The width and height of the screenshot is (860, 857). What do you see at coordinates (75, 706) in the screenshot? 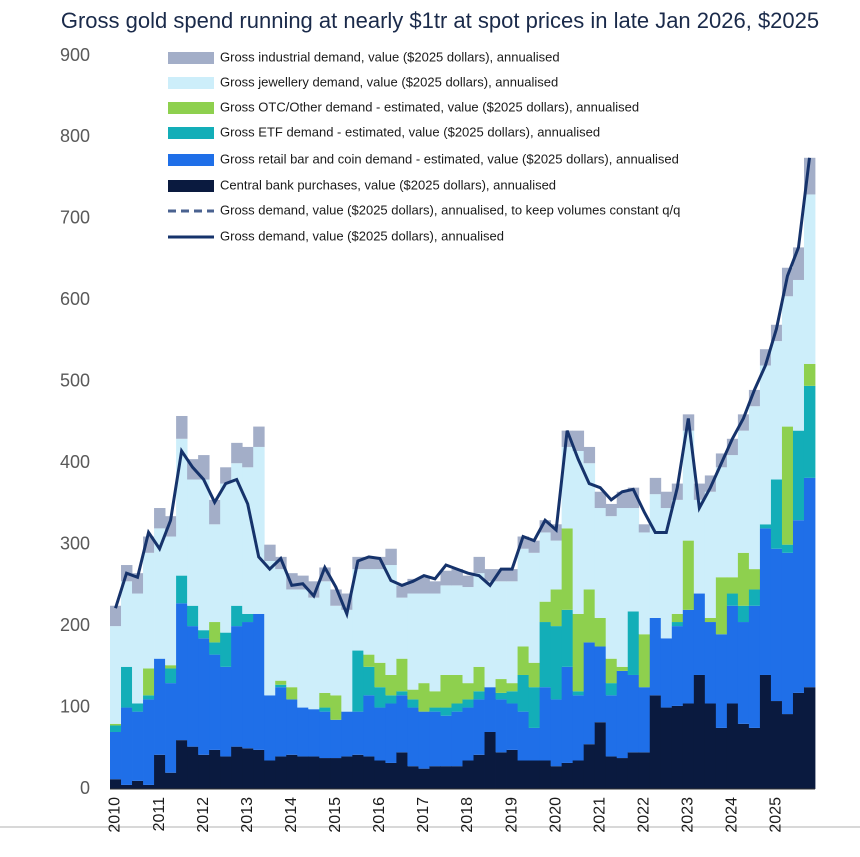
I see `y-tick-label: 100` at bounding box center [75, 706].